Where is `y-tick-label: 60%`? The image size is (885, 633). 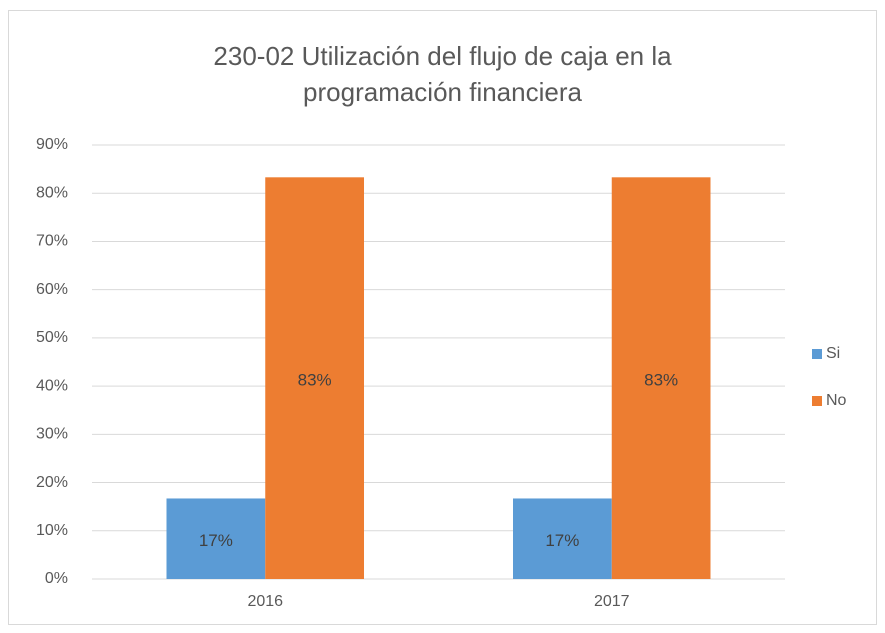 y-tick-label: 60% is located at coordinates (52, 289).